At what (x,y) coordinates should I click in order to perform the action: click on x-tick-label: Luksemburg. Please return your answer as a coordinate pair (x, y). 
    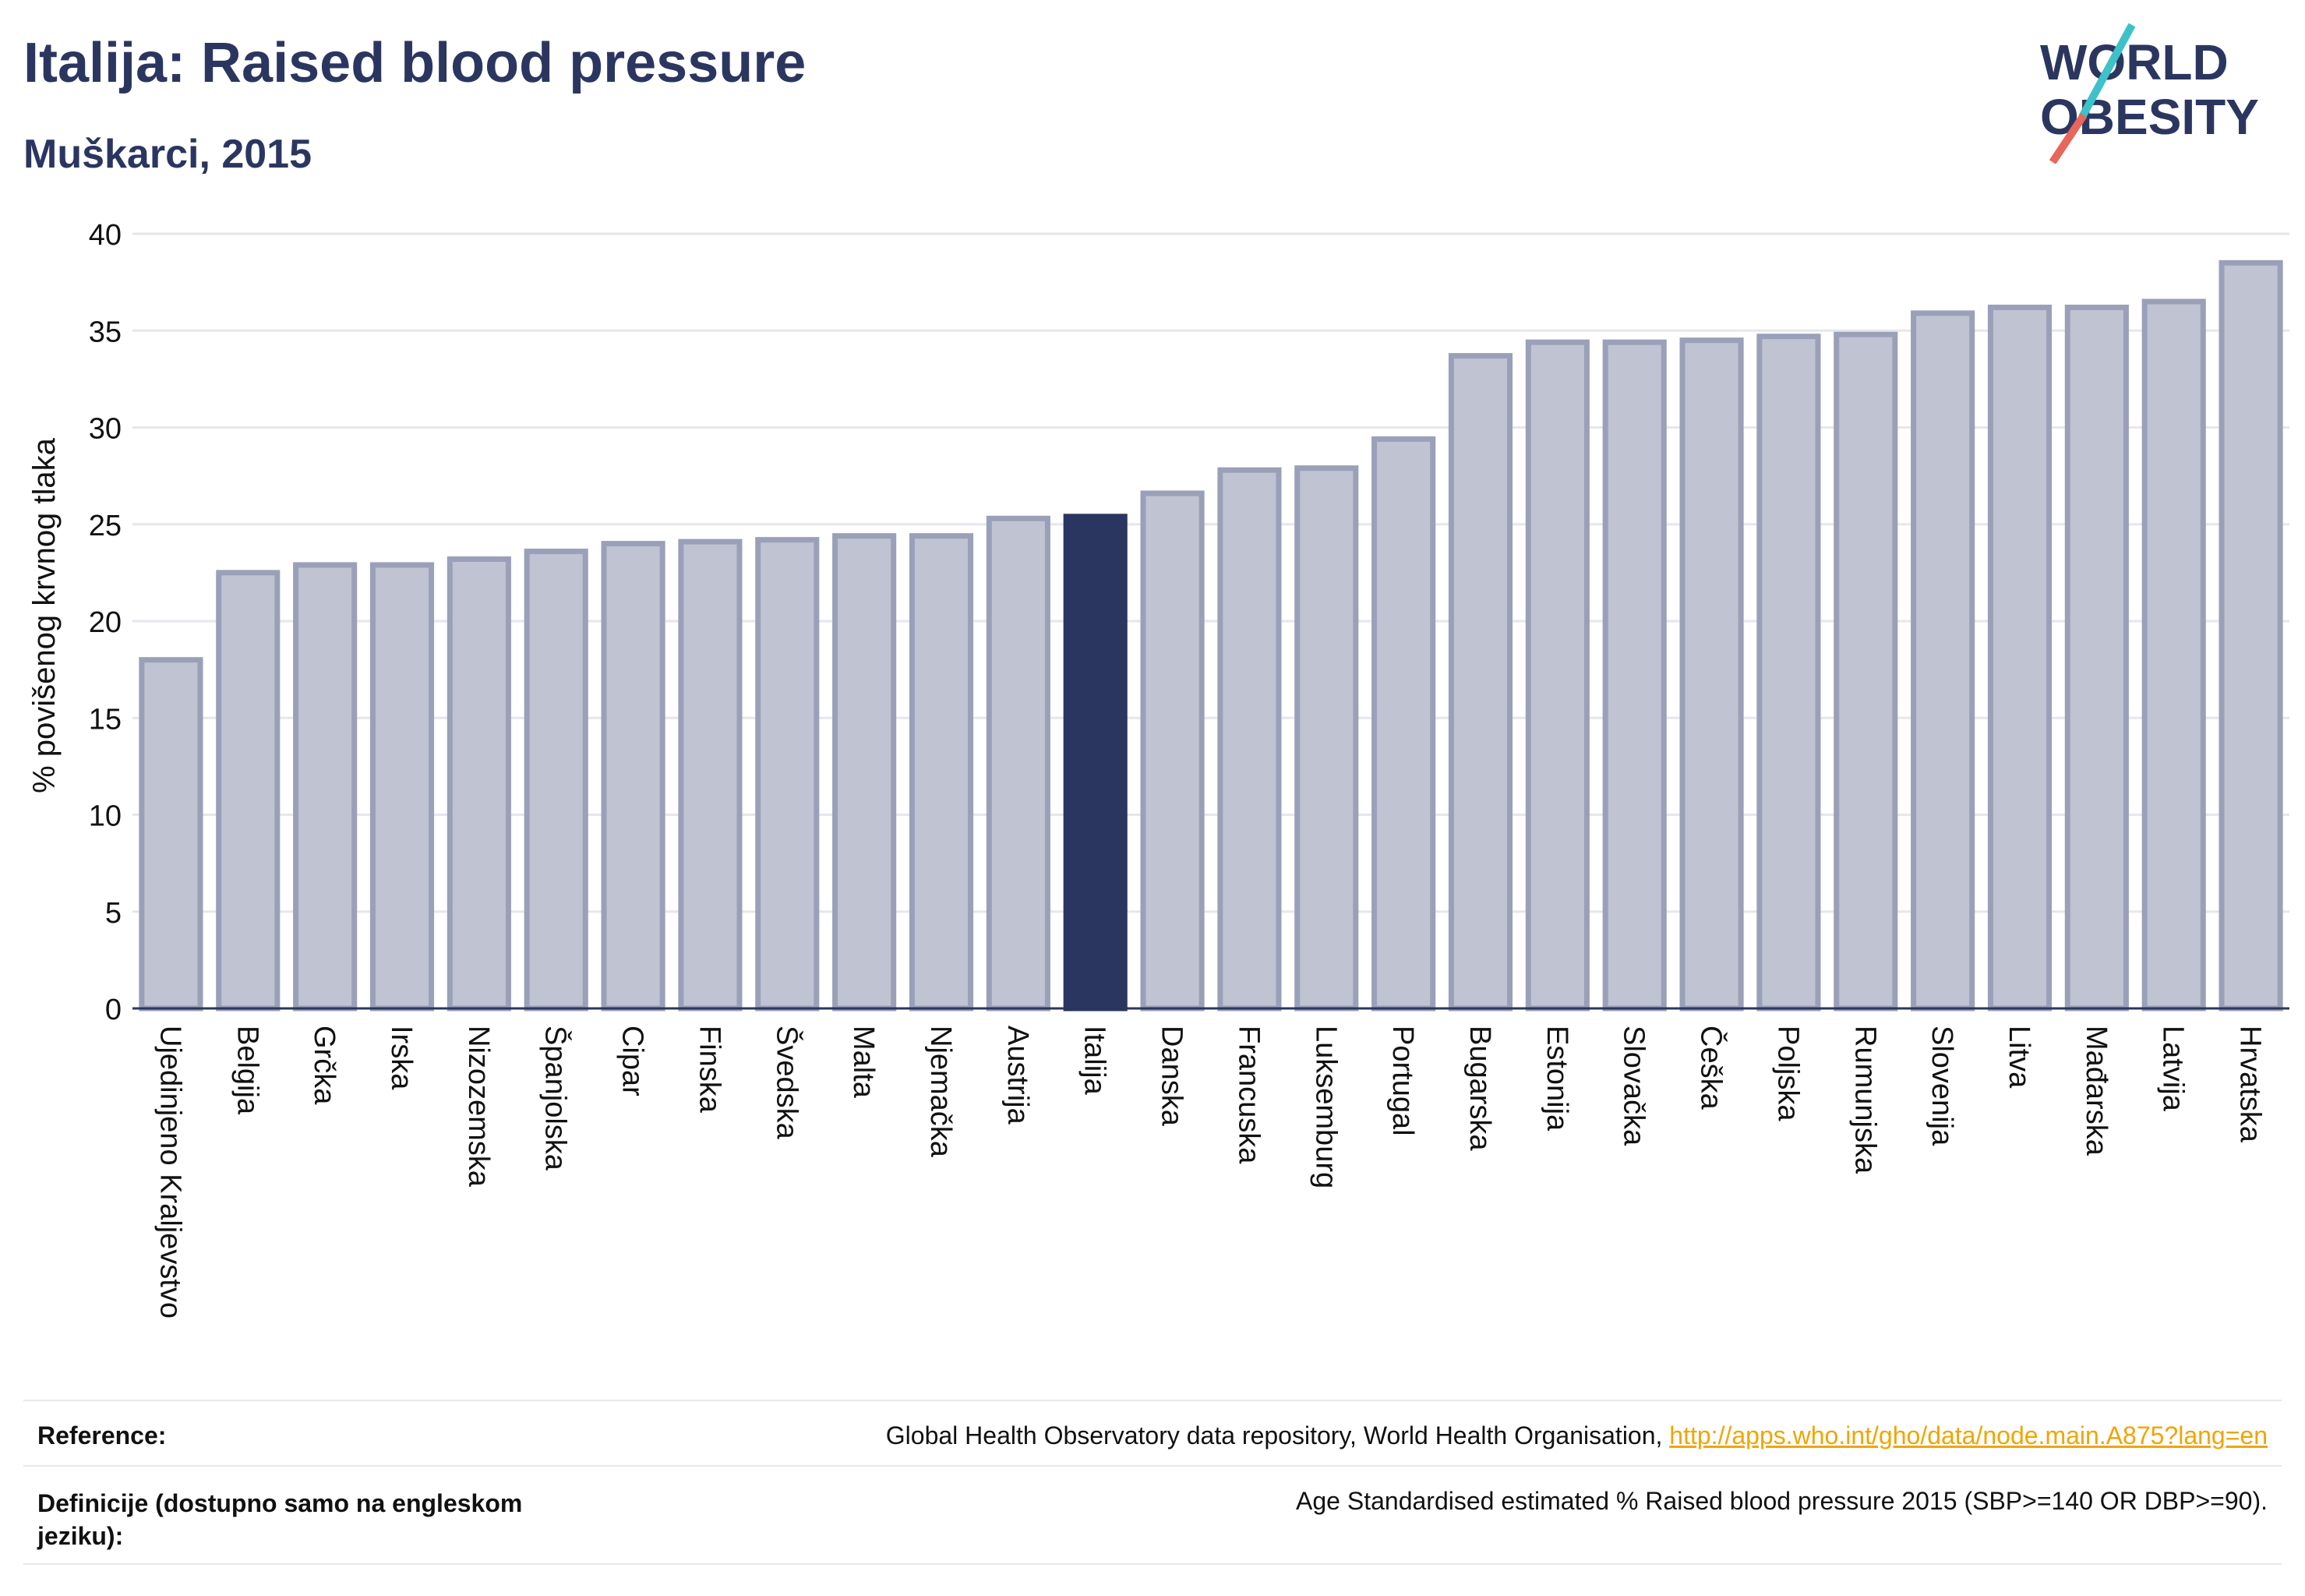
    Looking at the image, I should click on (1325, 1107).